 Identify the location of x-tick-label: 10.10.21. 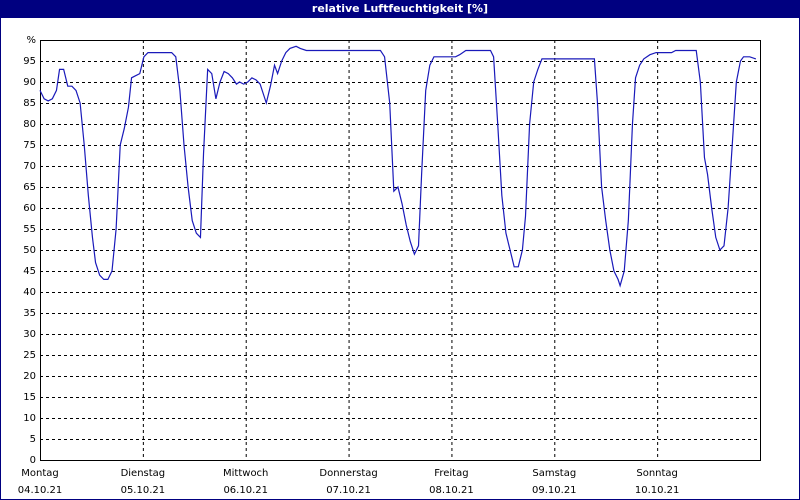
(657, 490).